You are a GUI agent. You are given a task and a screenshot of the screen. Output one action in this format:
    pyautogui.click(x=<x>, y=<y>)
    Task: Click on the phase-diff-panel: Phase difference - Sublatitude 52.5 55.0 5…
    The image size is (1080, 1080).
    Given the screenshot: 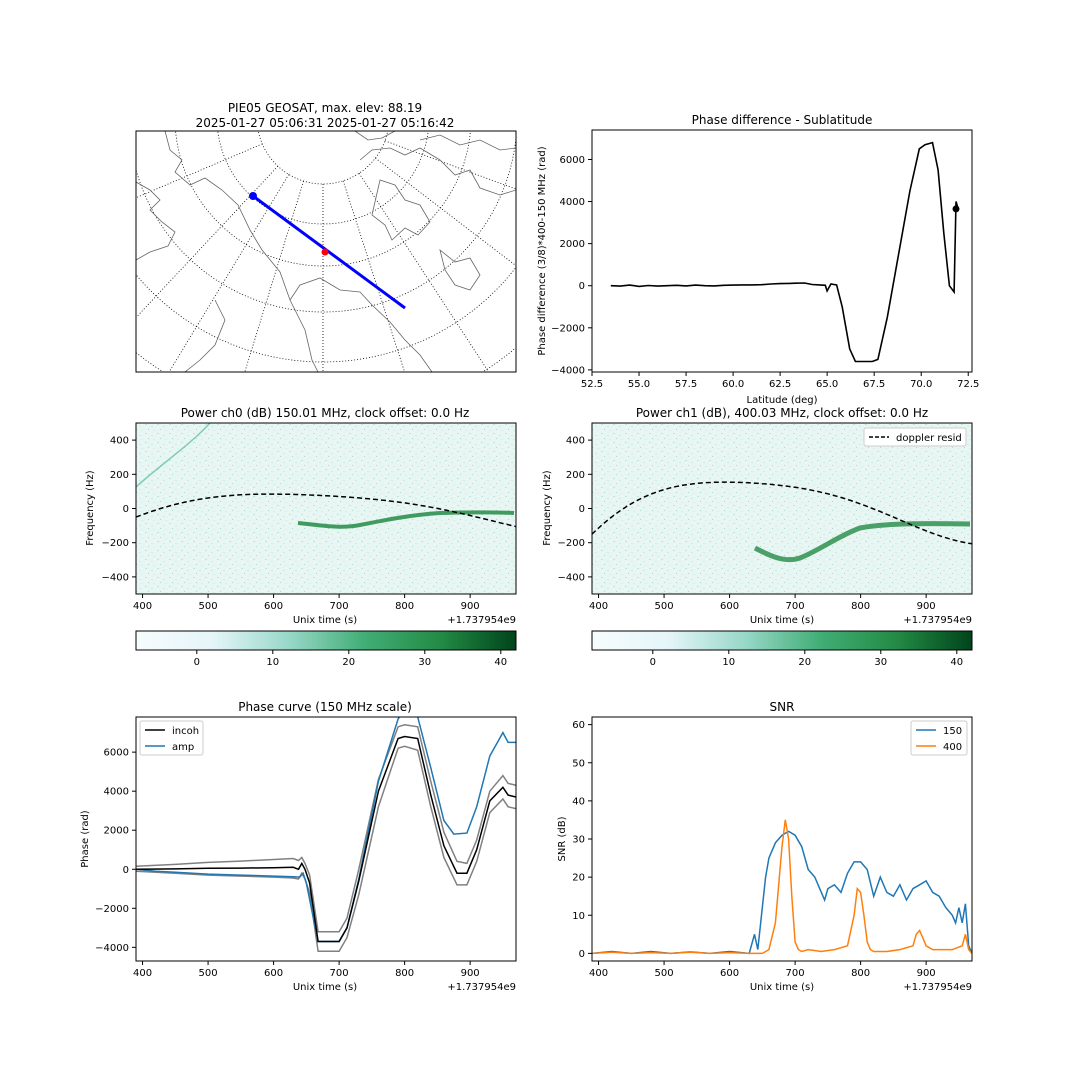 What is the action you would take?
    pyautogui.click(x=758, y=259)
    